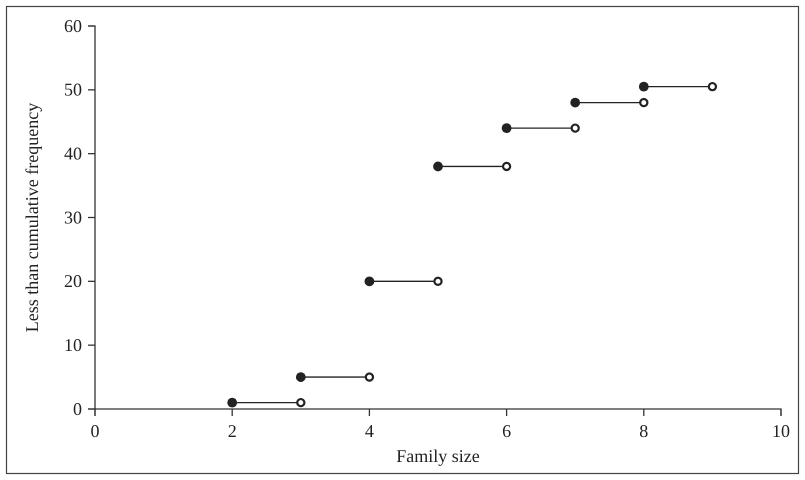 The height and width of the screenshot is (480, 805). Describe the element at coordinates (73, 281) in the screenshot. I see `y-tick-label: 20` at that location.